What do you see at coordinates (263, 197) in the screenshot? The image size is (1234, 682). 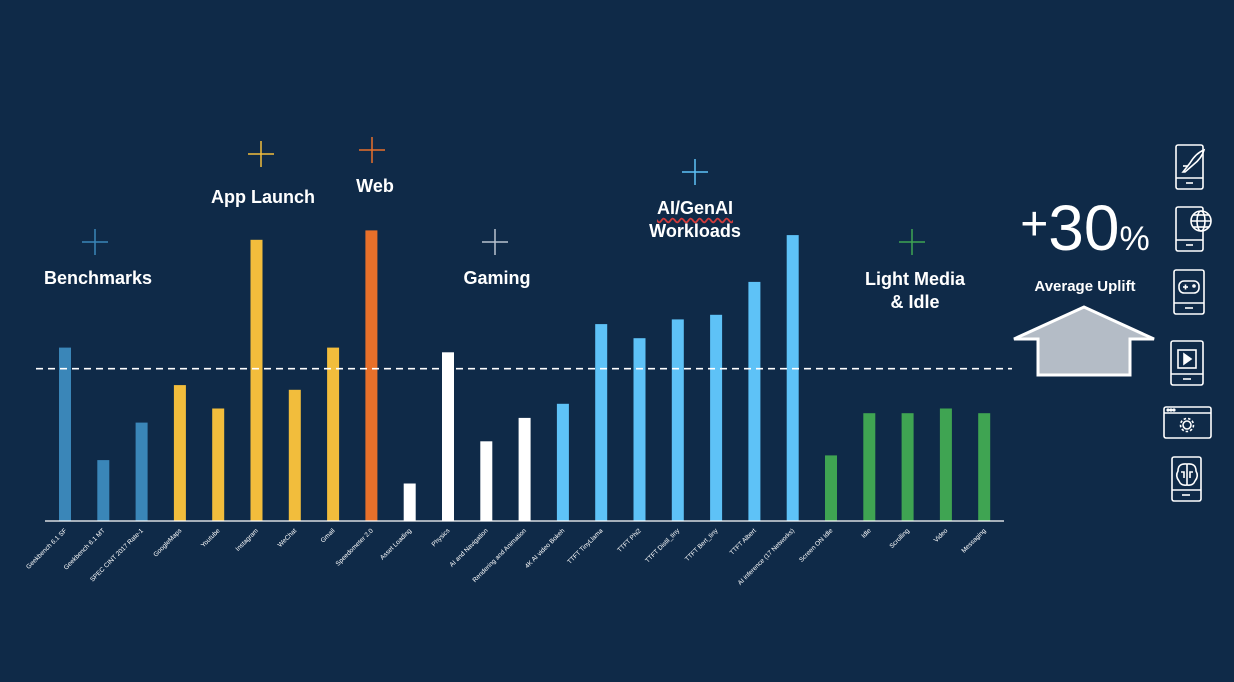 I see `app-launch-group-label: App Launch` at bounding box center [263, 197].